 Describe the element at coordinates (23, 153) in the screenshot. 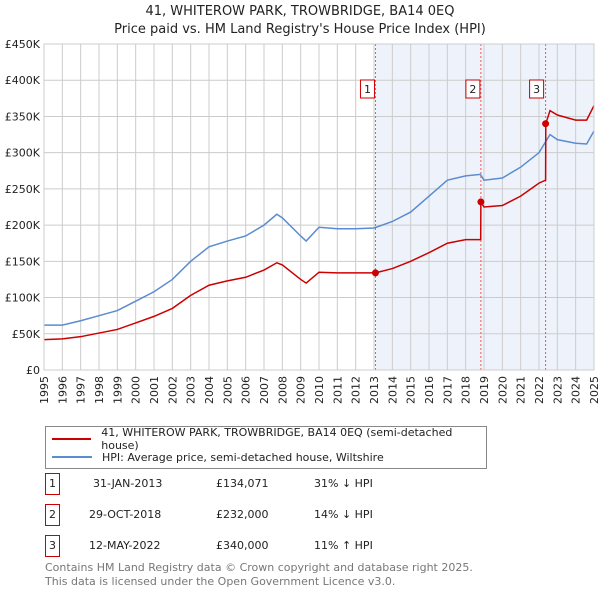

I see `y-tick-label: £300K` at that location.